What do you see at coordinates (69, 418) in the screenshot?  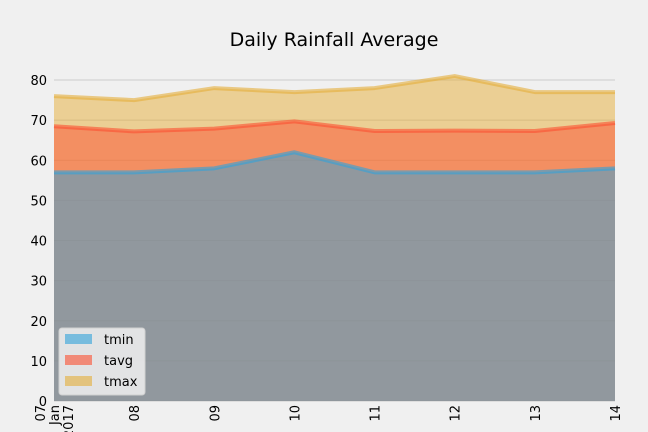 I see `x-tick-label-line: 2017` at bounding box center [69, 418].